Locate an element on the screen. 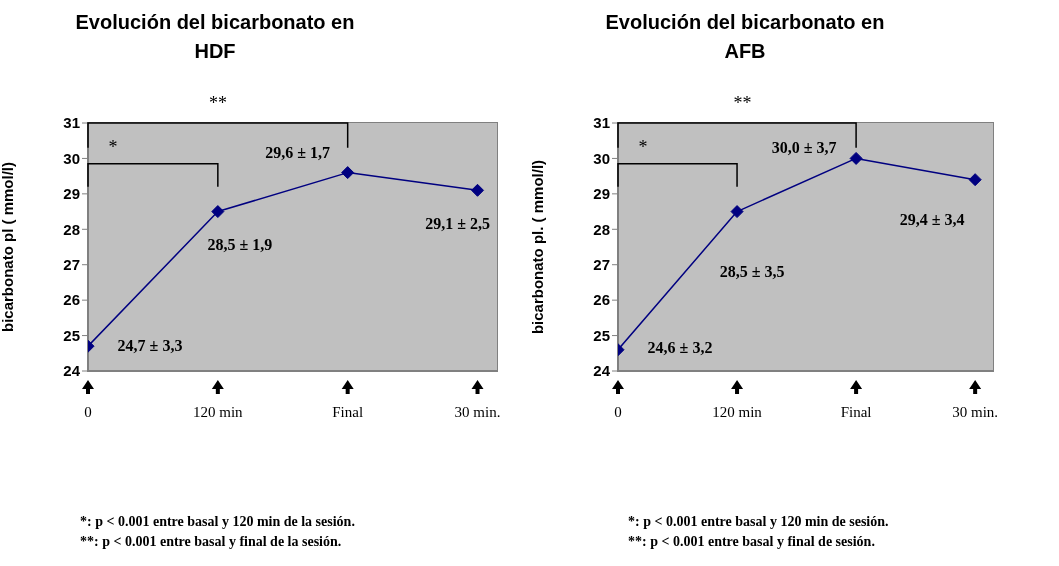 The height and width of the screenshot is (566, 1059). text: *: p < 0.001 entre basal y 120 min de la sesión. is located at coordinates (217, 522).